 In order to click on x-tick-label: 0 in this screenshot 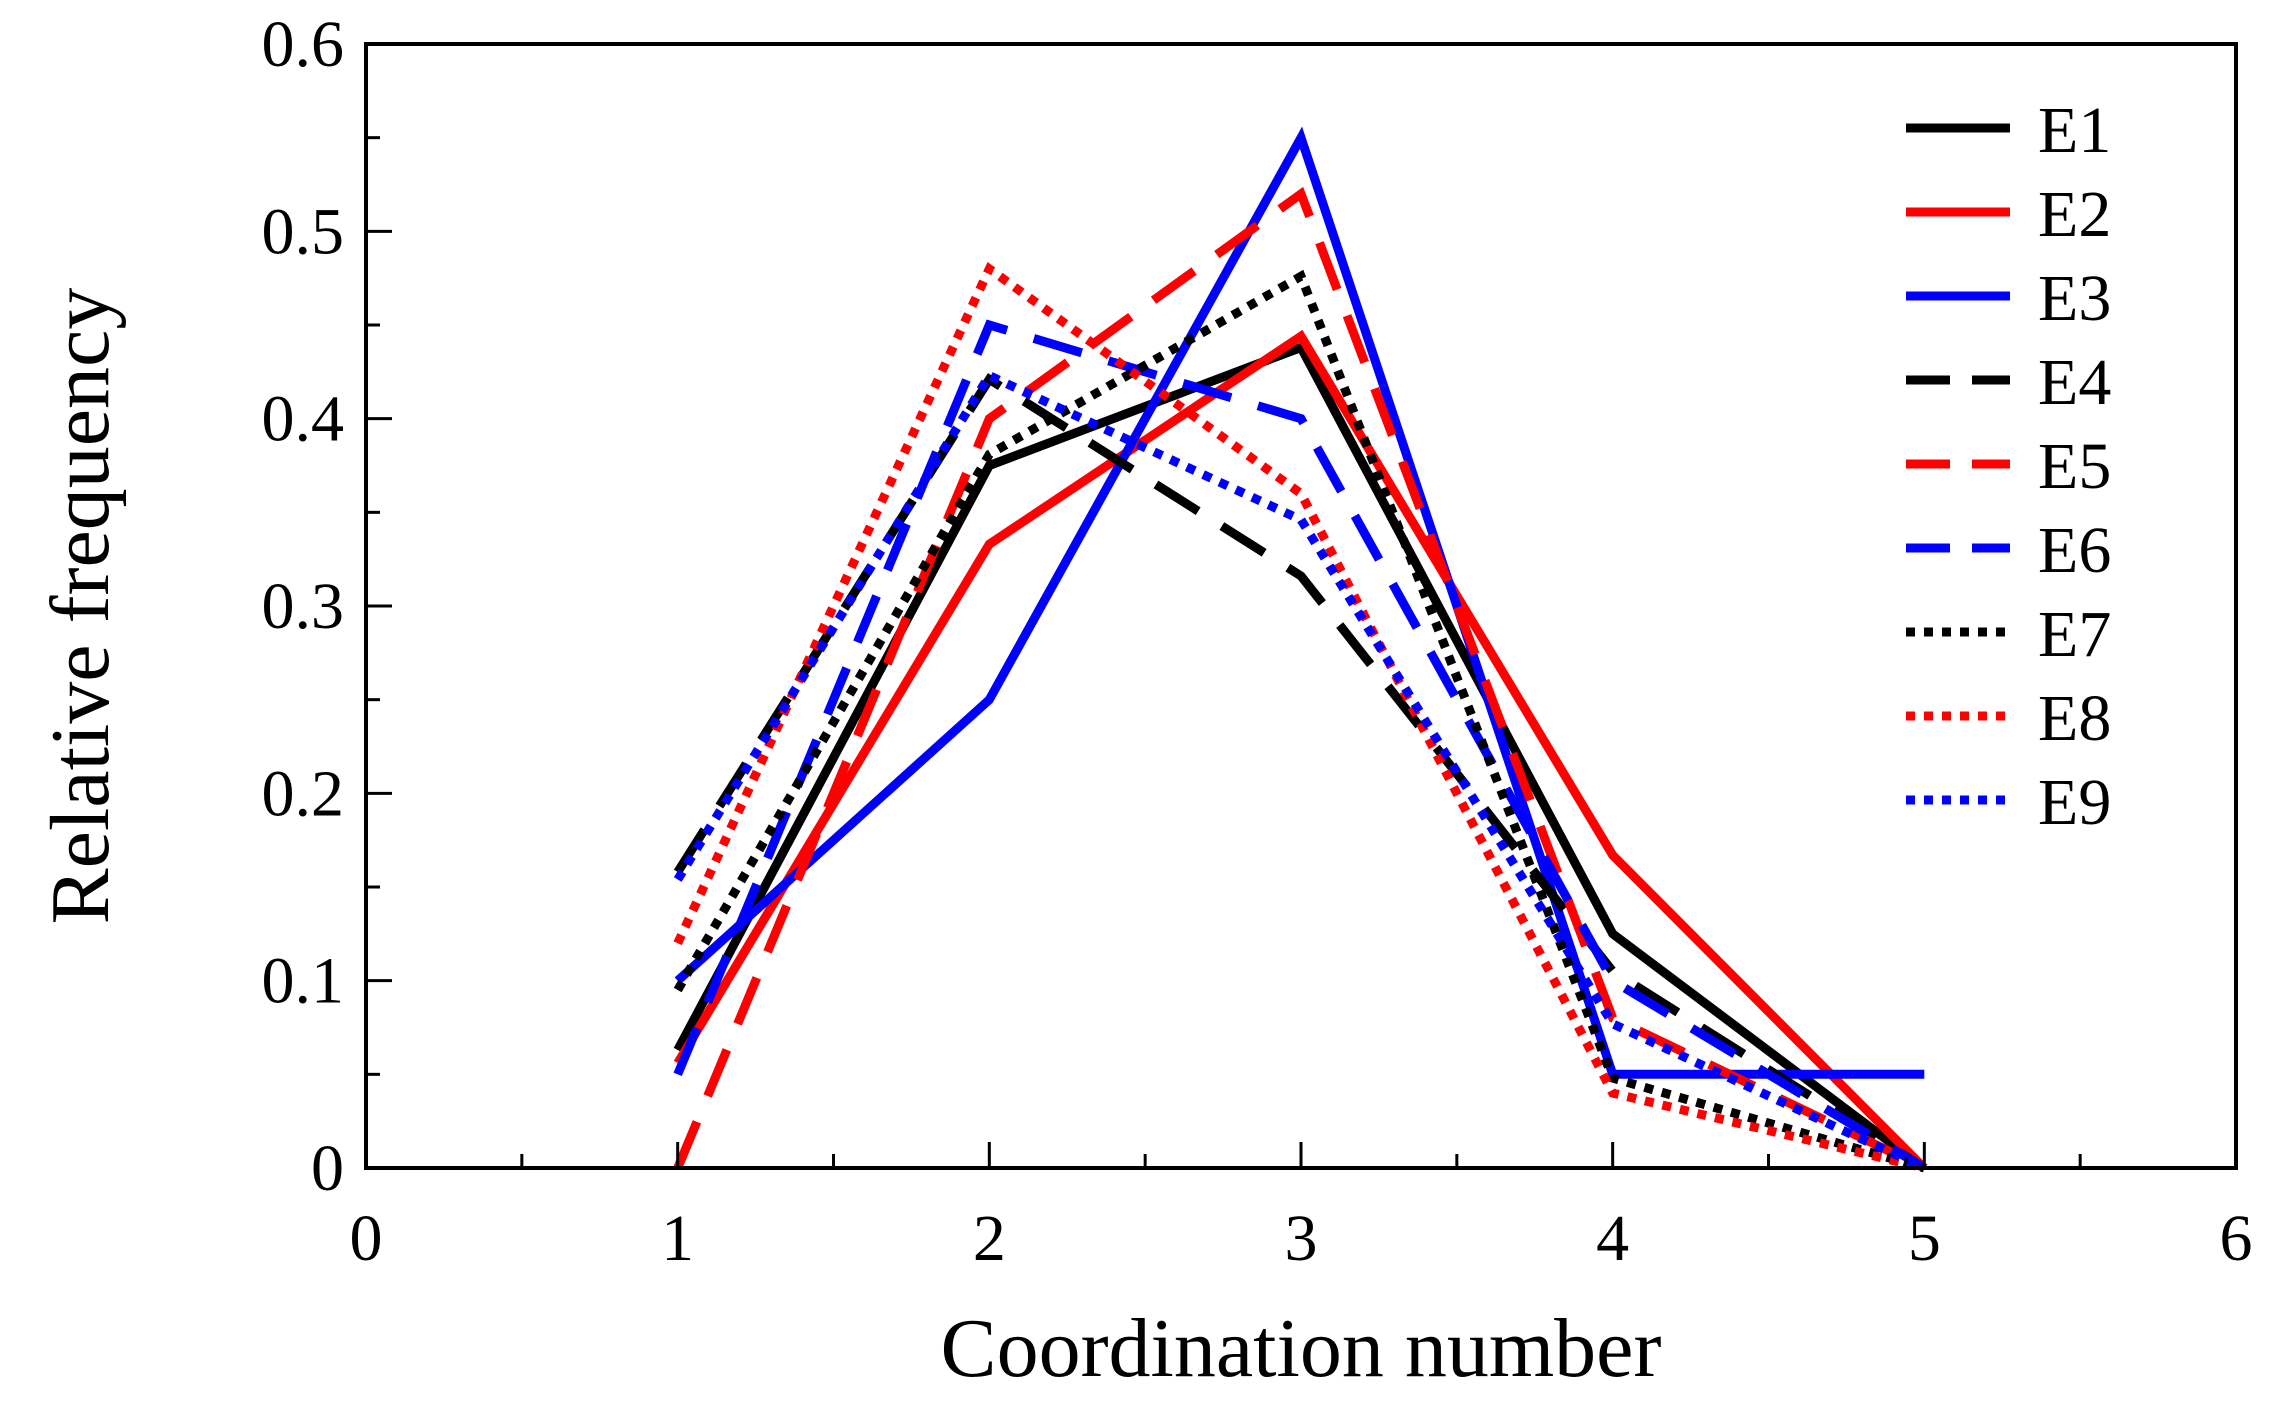, I will do `click(366, 1238)`.